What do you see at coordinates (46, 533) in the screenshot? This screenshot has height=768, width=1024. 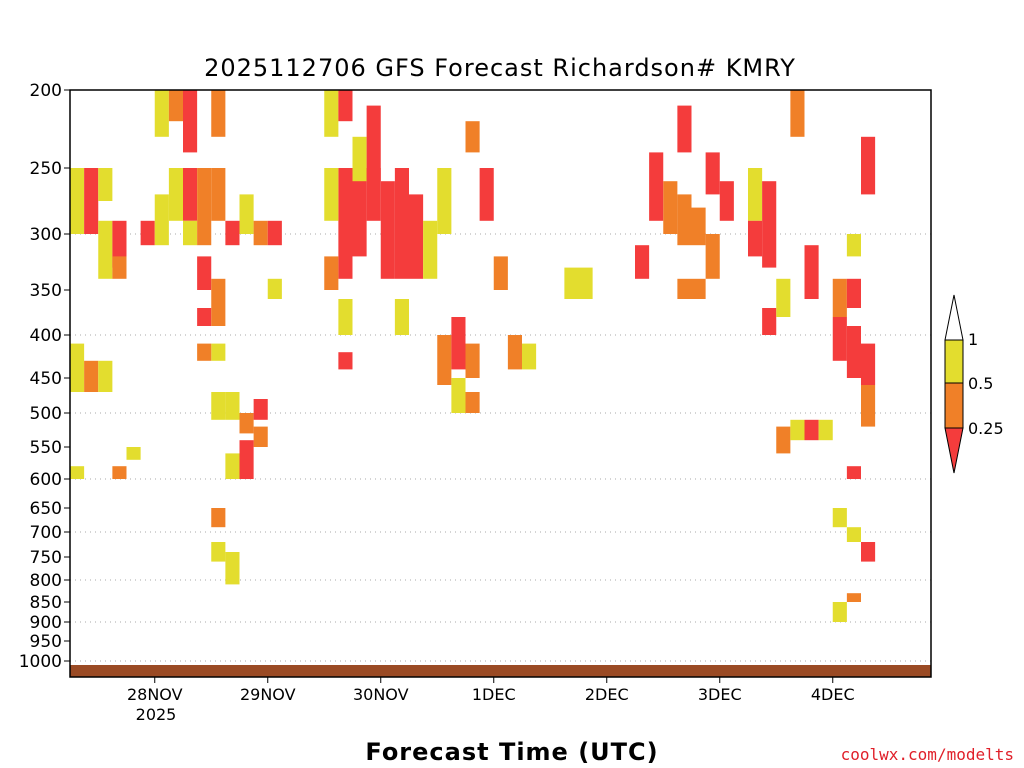 I see `y-tick-label: 700` at bounding box center [46, 533].